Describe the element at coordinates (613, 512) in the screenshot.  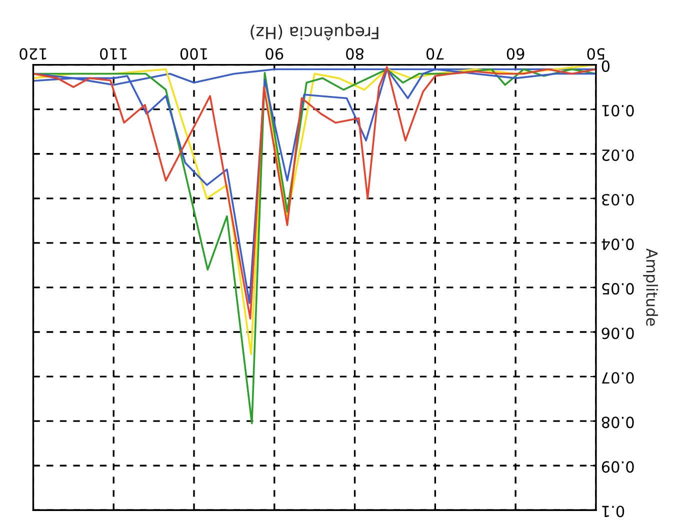
I see `y-tick-label: 0.1` at that location.